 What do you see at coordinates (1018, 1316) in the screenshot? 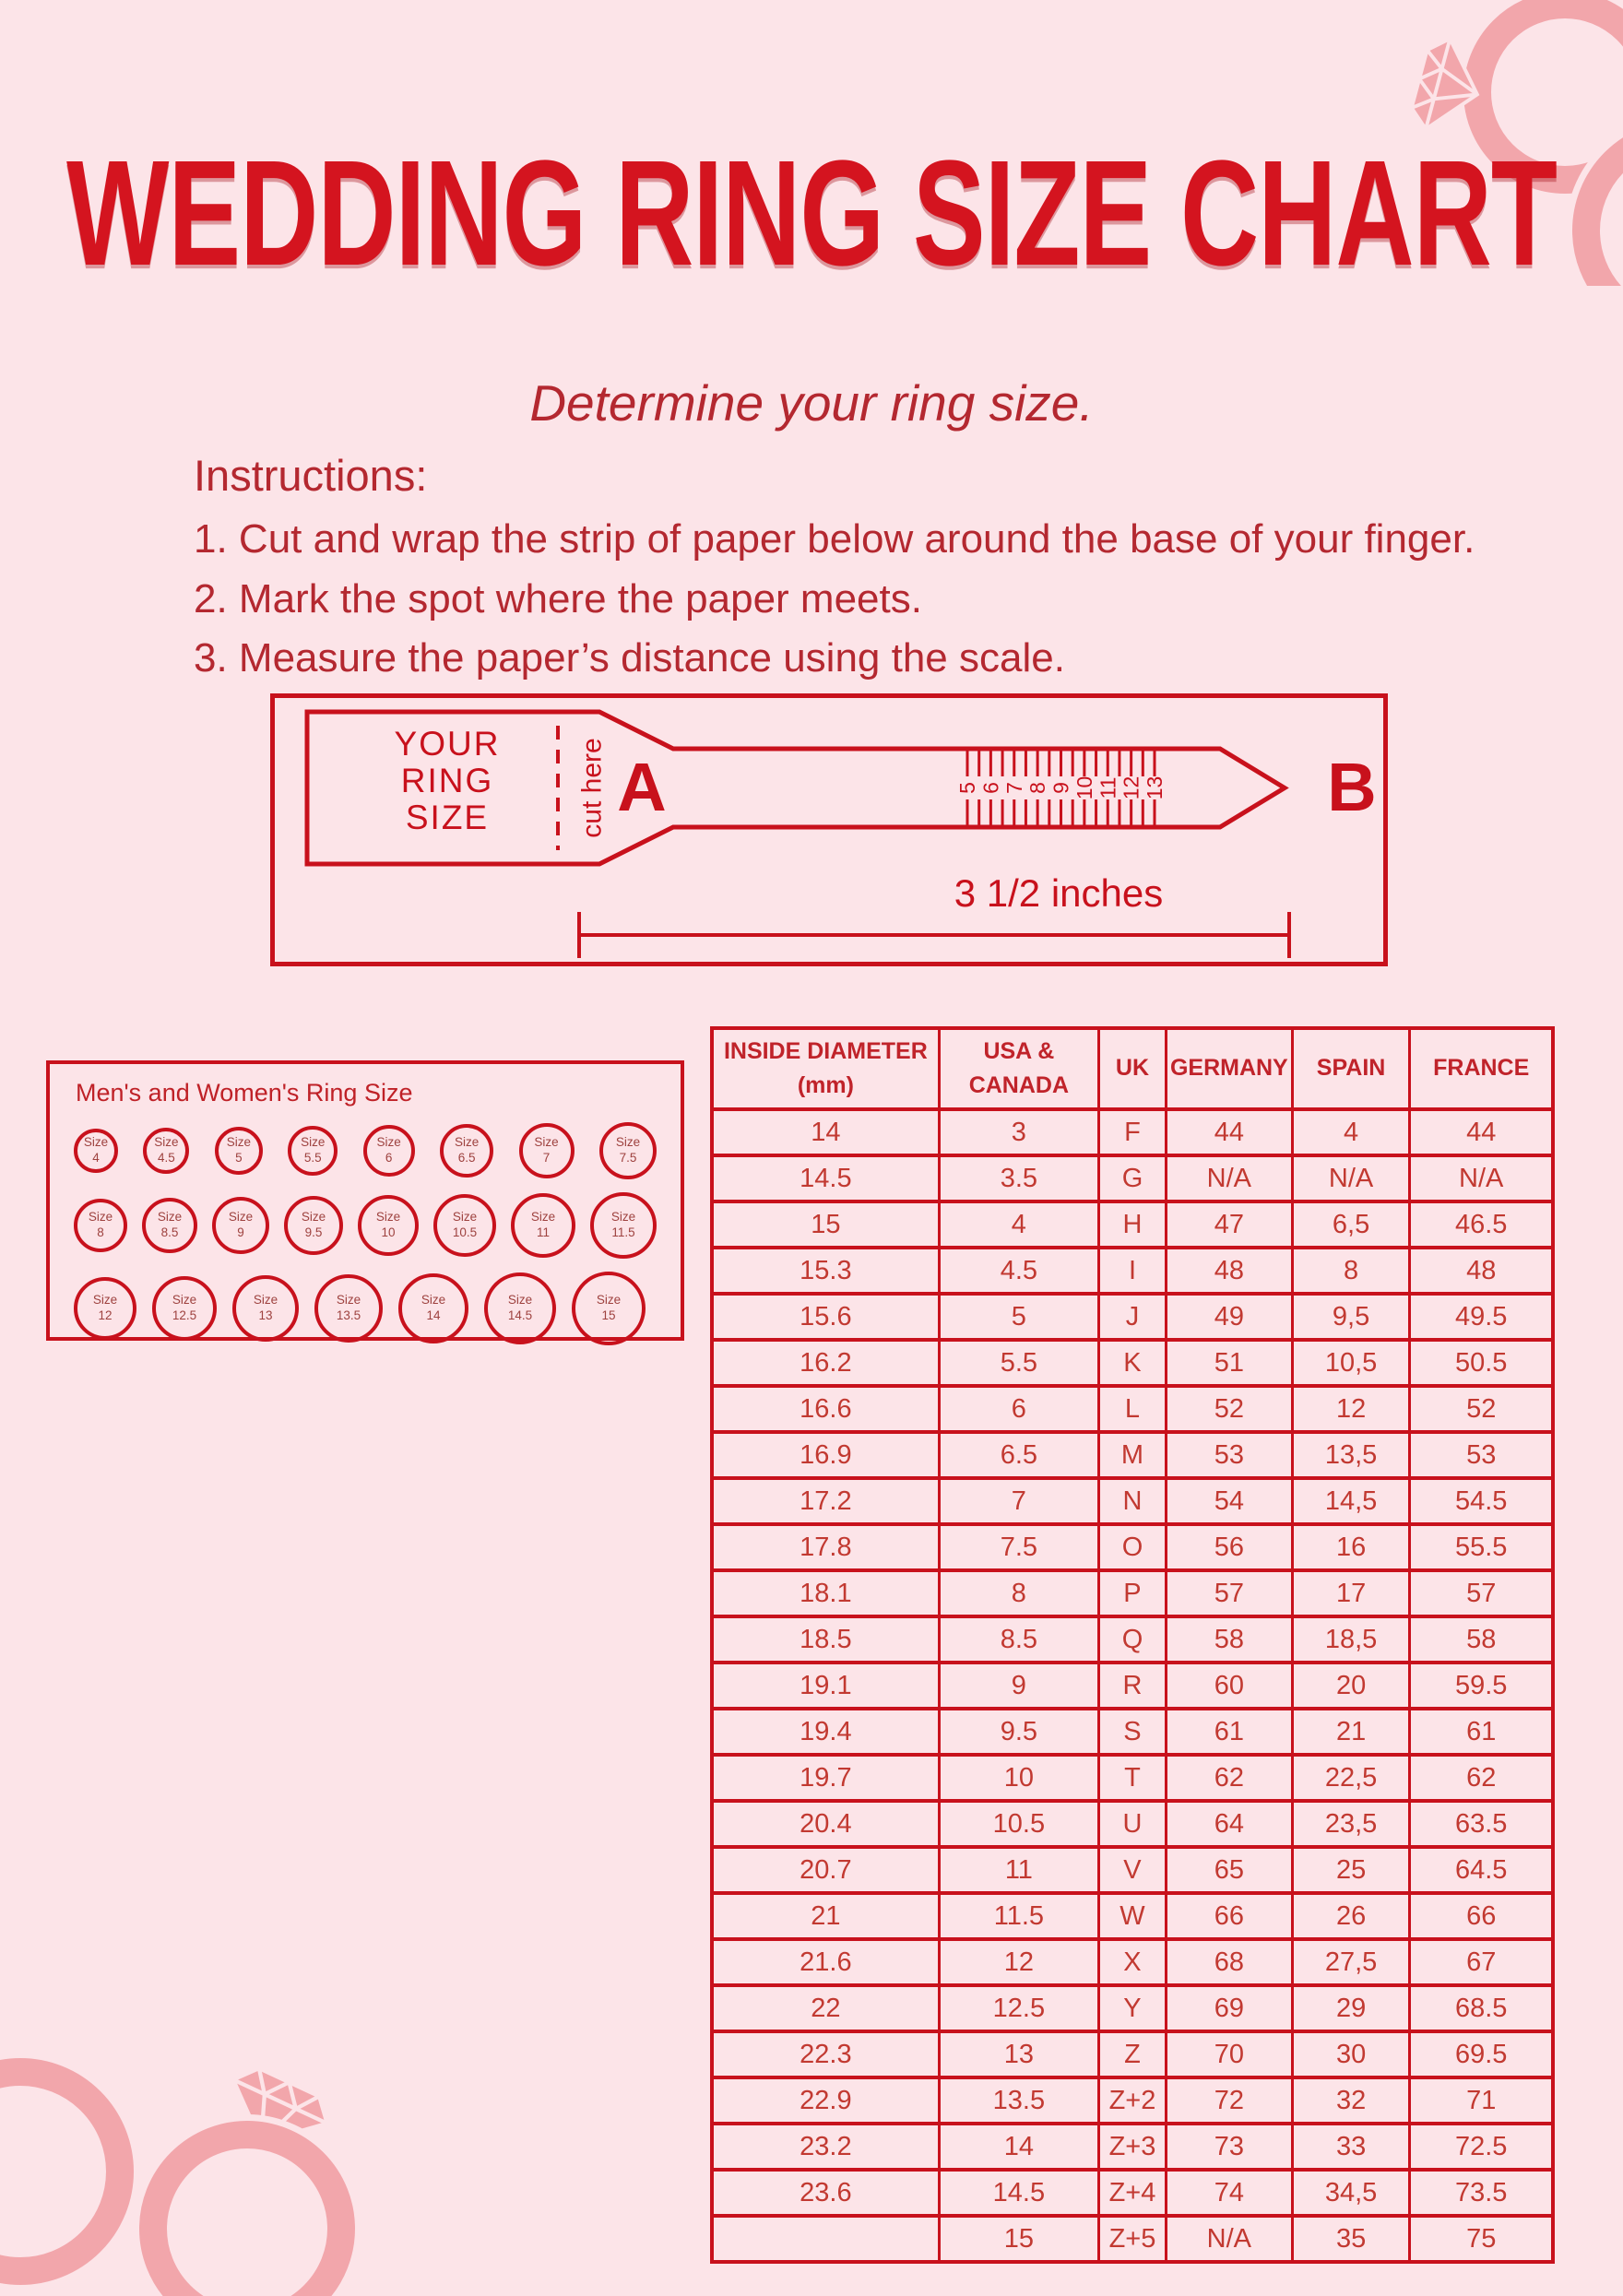
I see `table-cell: 5` at bounding box center [1018, 1316].